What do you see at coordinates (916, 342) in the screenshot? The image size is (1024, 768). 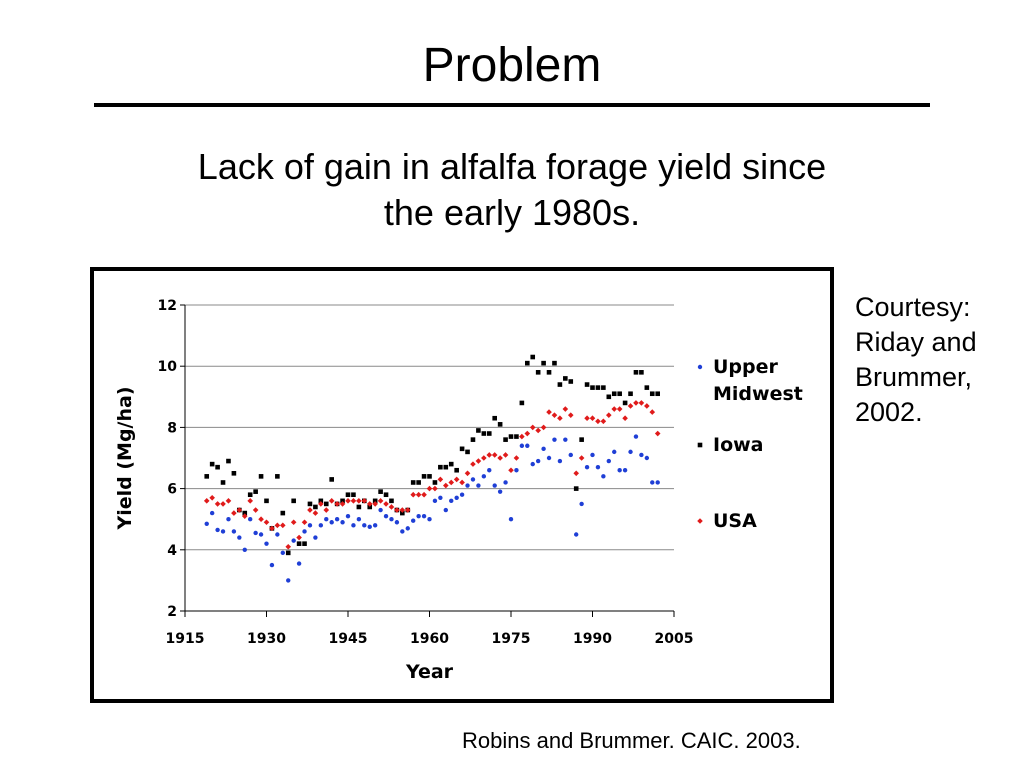 I see `courtesy-line-2: Riday and` at bounding box center [916, 342].